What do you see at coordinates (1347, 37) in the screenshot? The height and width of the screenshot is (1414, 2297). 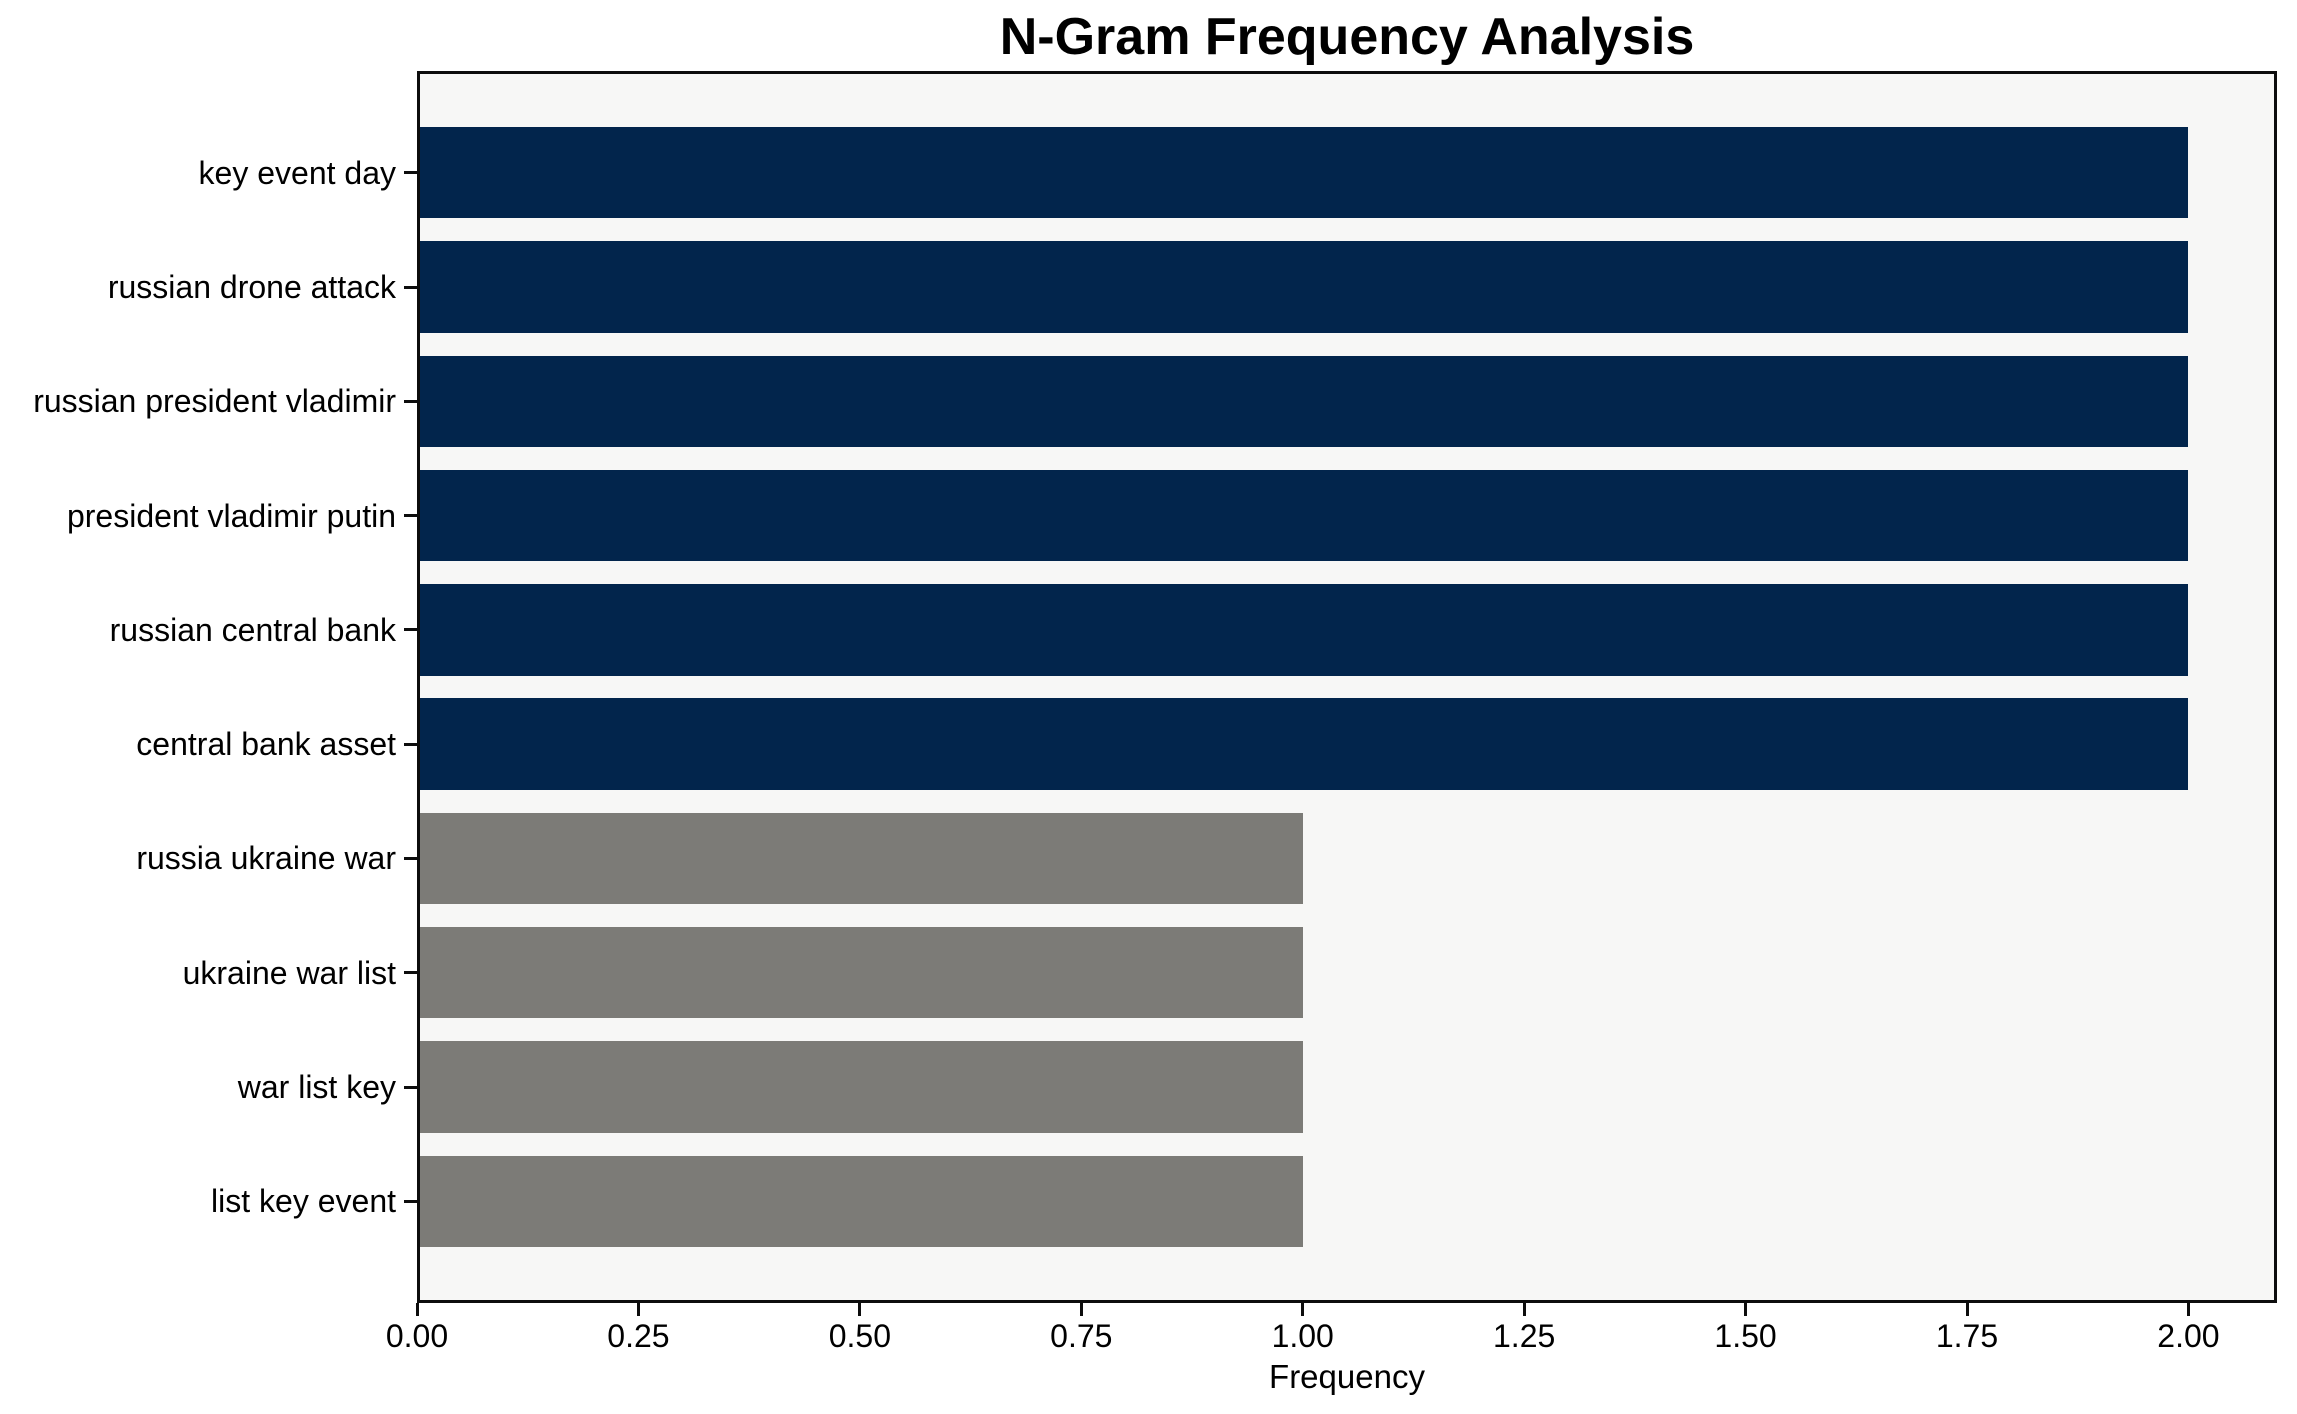 I see `chart-title: N-Gram Frequency Analysis` at bounding box center [1347, 37].